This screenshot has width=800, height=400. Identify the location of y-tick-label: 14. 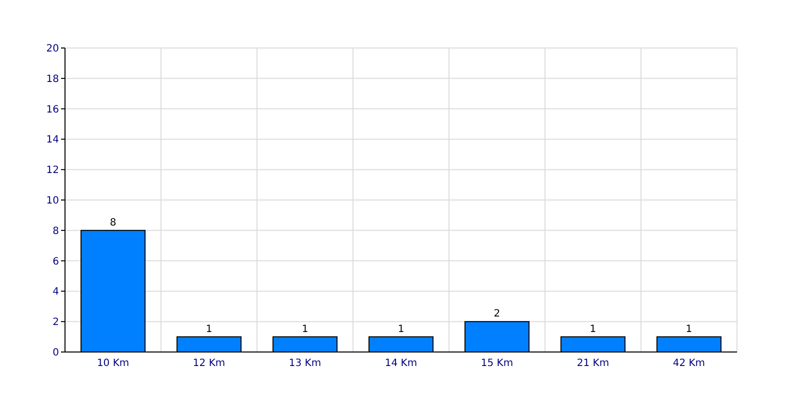
(52, 140).